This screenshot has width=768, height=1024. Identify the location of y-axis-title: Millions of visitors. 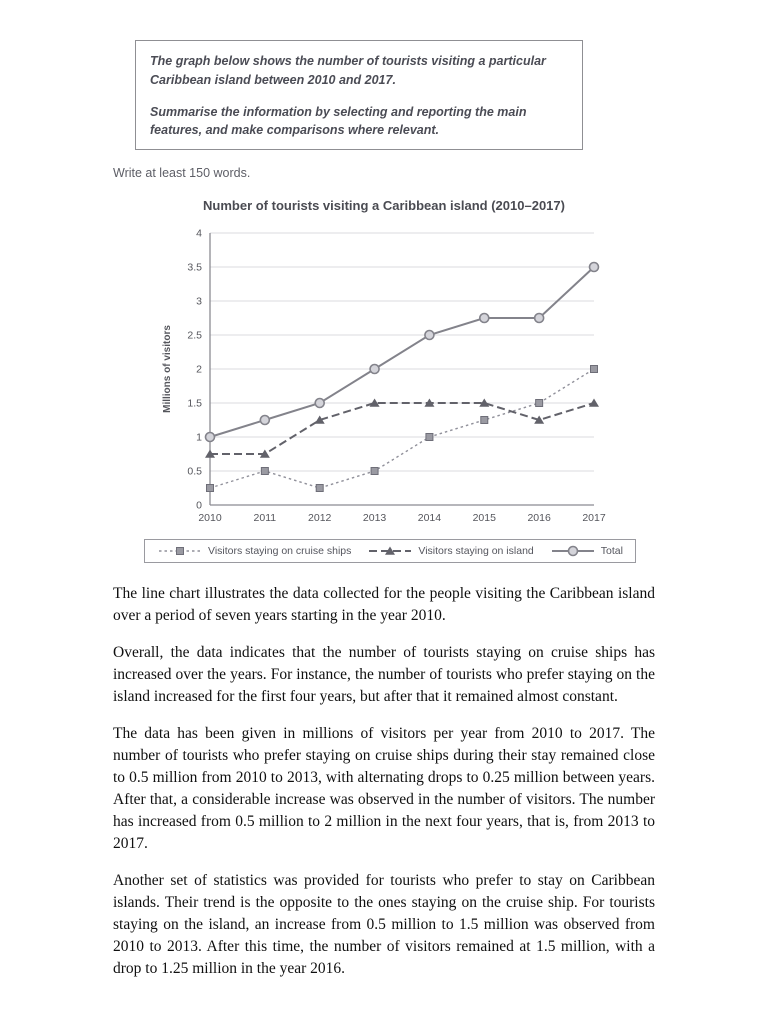
(167, 369).